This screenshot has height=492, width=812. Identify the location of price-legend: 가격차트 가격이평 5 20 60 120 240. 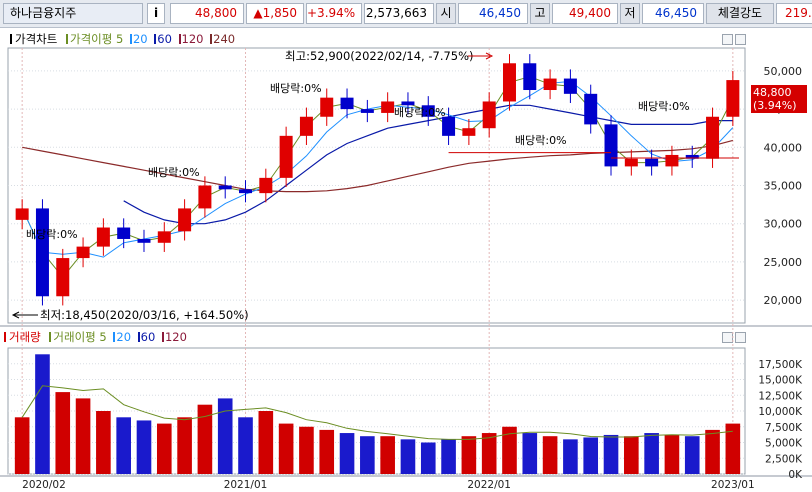
(406, 40).